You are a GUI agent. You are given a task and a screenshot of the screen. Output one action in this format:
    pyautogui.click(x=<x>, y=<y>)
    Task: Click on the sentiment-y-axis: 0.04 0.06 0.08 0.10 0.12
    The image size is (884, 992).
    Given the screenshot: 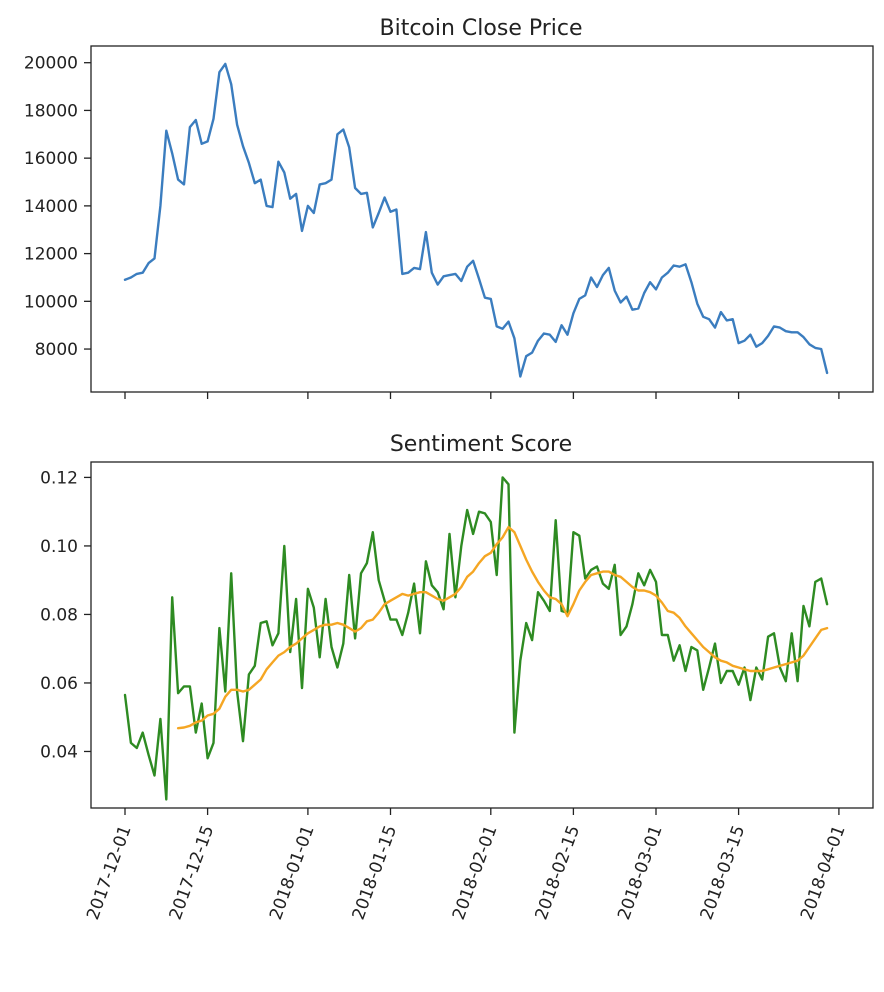 What is the action you would take?
    pyautogui.click(x=65, y=615)
    